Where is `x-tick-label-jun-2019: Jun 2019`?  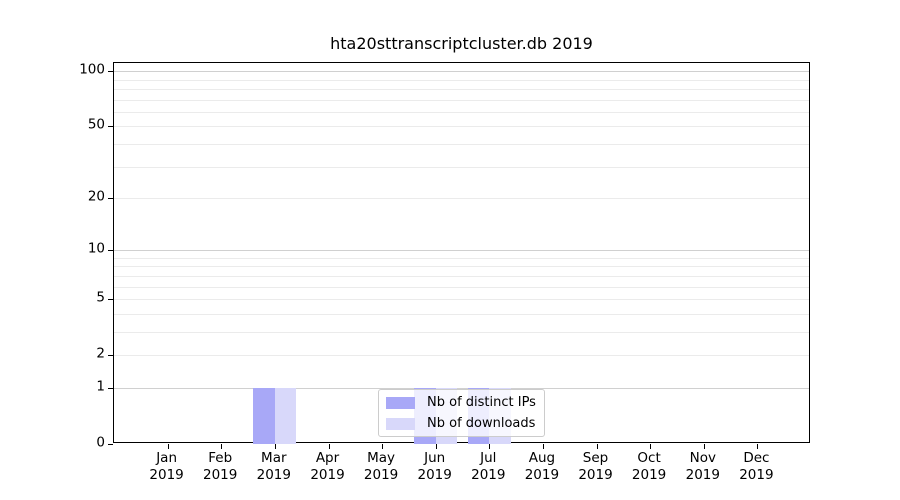
x-tick-label-jun-2019: Jun 2019 is located at coordinates (435, 467).